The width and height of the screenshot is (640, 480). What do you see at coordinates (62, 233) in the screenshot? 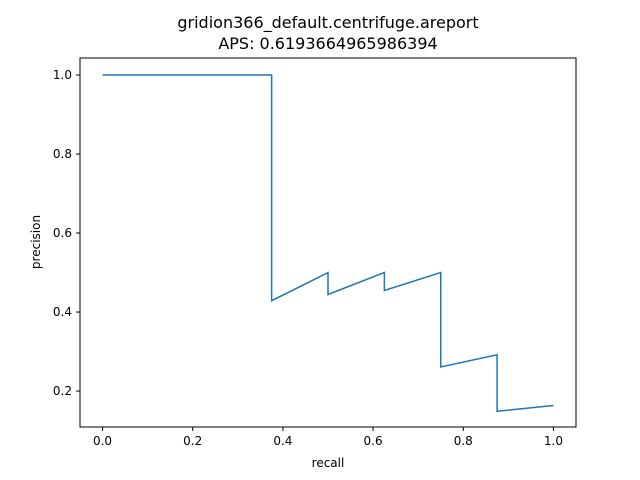
I see `y-tick-label: 0.6` at bounding box center [62, 233].